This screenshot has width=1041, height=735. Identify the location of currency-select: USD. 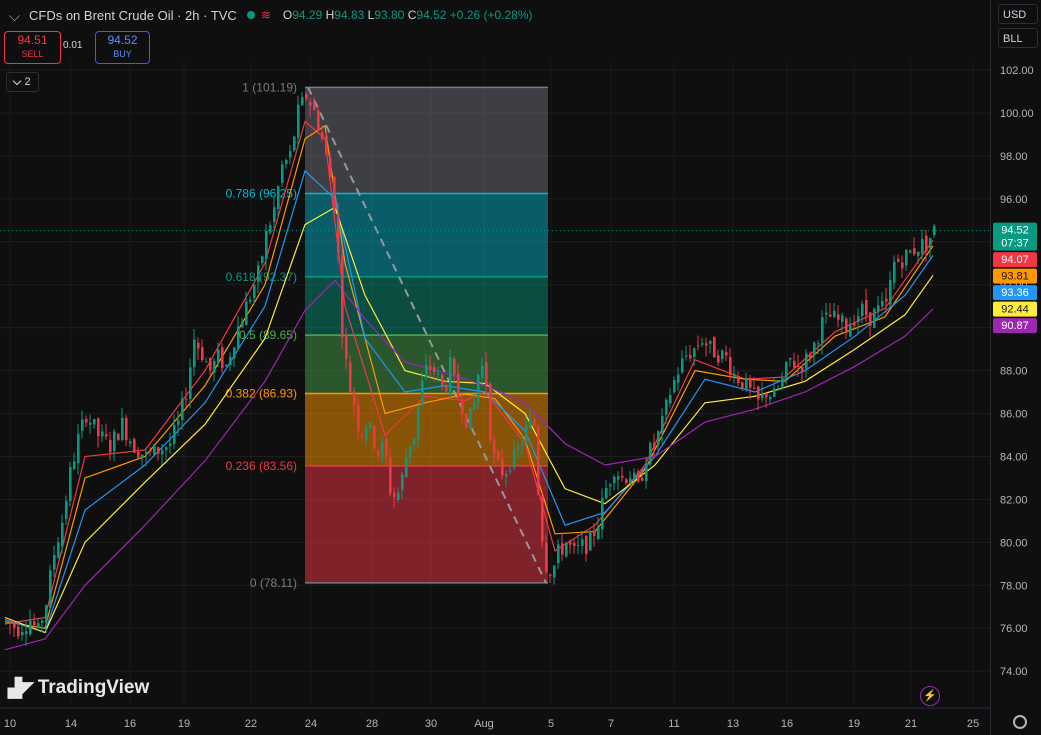
(1018, 14).